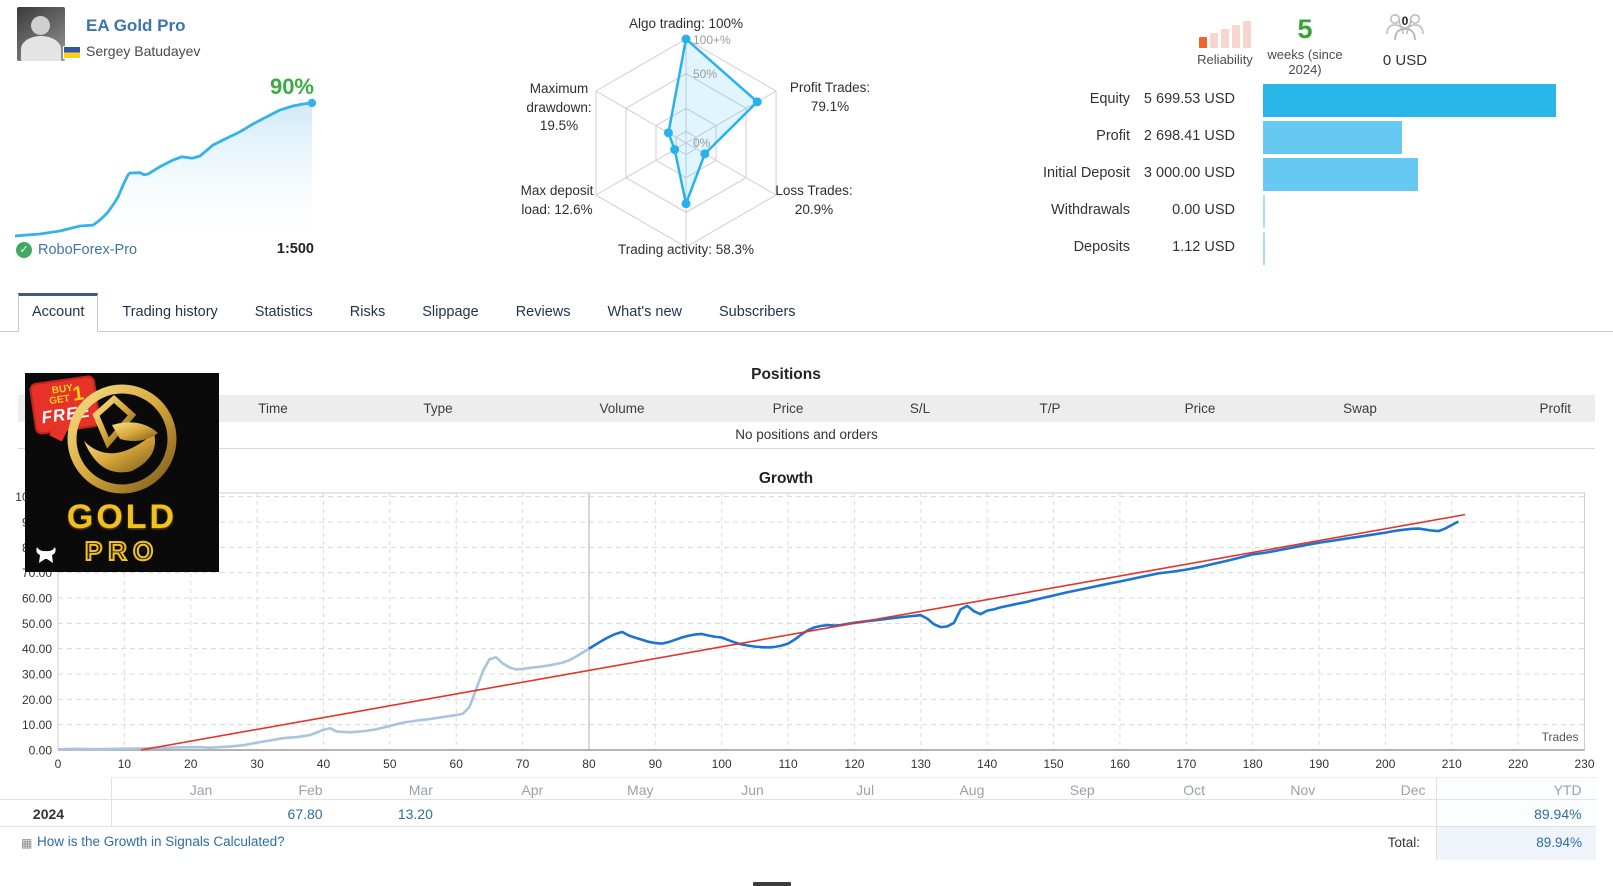 The height and width of the screenshot is (886, 1613). What do you see at coordinates (170, 312) in the screenshot?
I see `tab-trading-history: Trading history` at bounding box center [170, 312].